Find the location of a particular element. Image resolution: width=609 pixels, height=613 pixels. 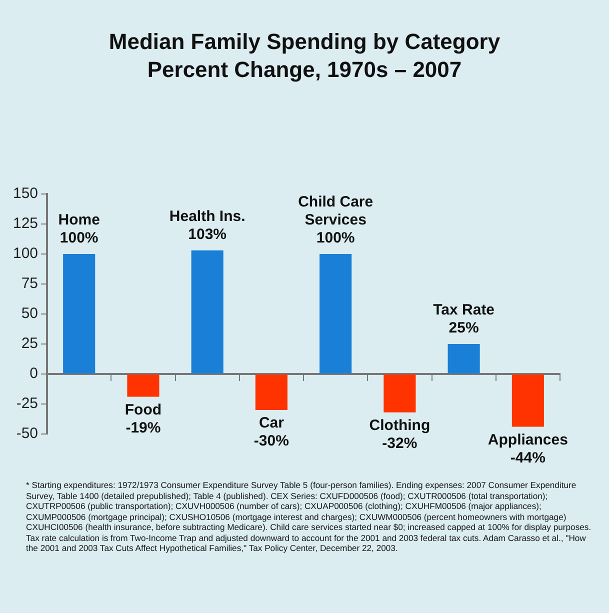

data-label: 103% is located at coordinates (207, 235).